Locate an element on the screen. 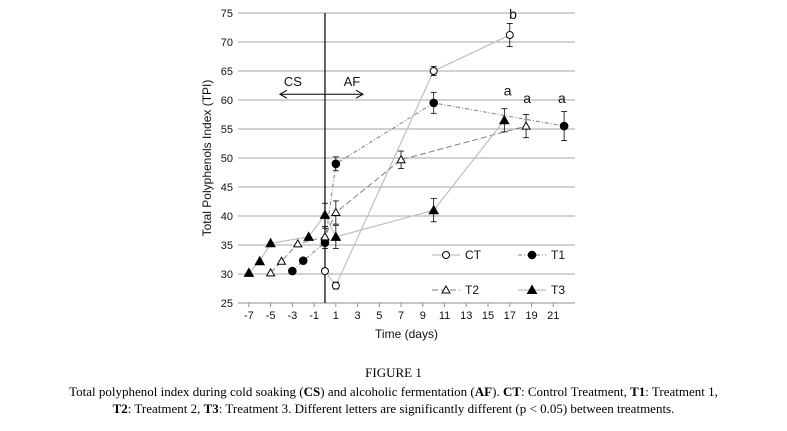 This screenshot has height=431, width=787. y-tick-label: 65 is located at coordinates (227, 72).